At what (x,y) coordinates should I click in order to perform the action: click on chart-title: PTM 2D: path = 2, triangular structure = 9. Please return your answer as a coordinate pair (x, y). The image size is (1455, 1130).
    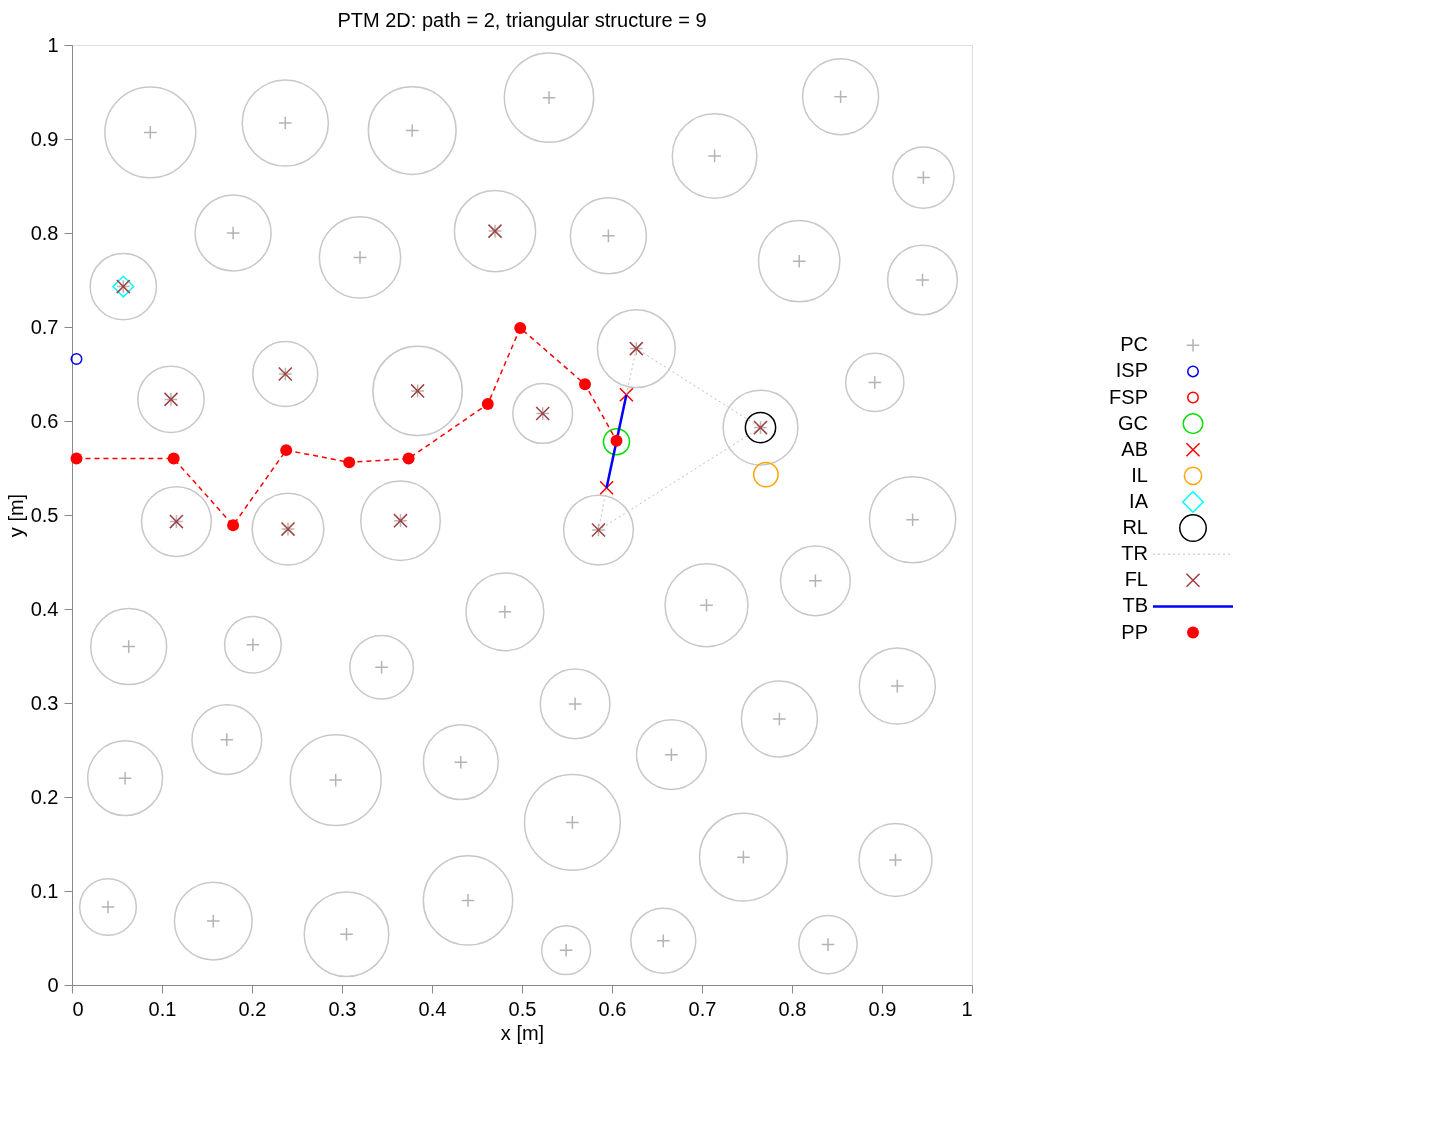
    Looking at the image, I should click on (522, 20).